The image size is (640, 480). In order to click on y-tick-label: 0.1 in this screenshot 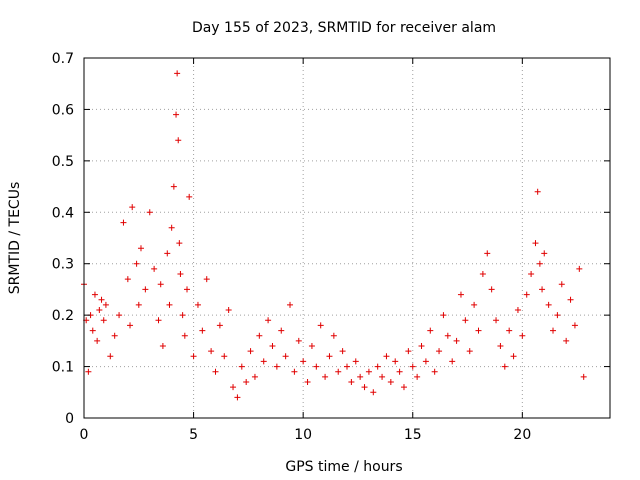, I will do `click(63, 368)`.